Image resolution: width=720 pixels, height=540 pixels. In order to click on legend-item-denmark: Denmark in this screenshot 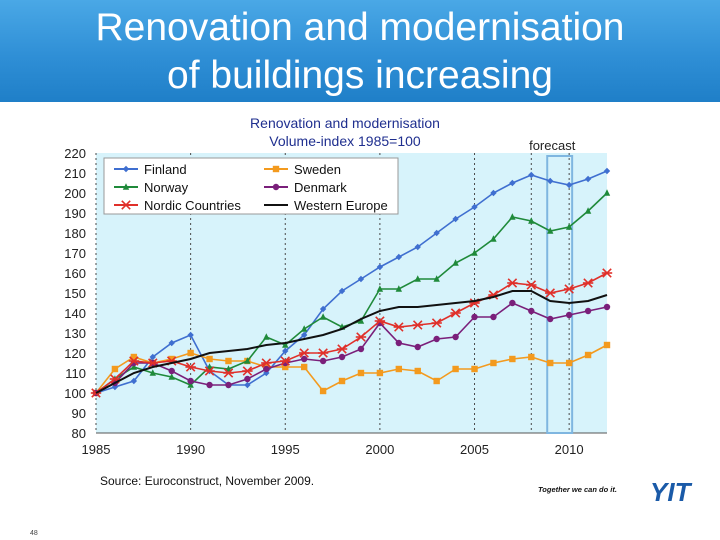, I will do `click(305, 187)`.